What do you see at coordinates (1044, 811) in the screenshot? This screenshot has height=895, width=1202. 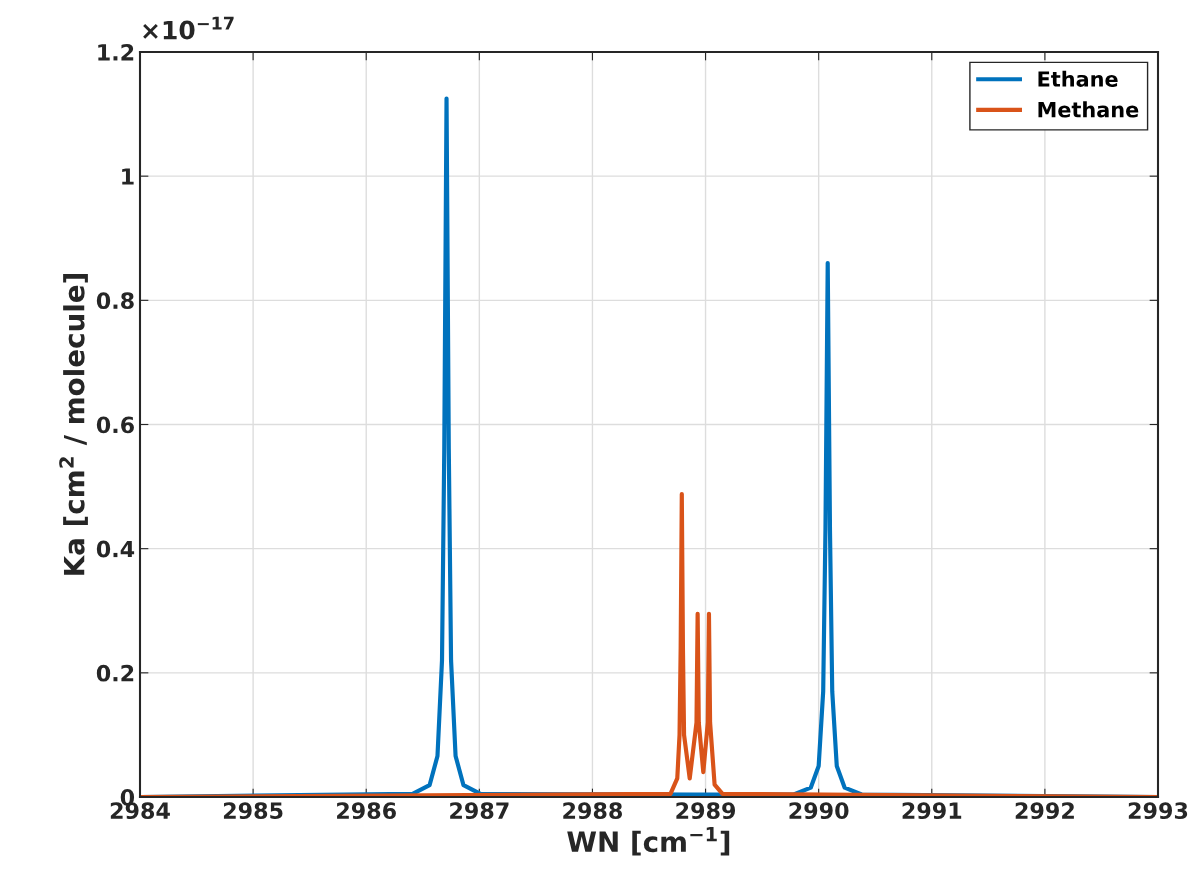 I see `x-tick-label: 2992` at bounding box center [1044, 811].